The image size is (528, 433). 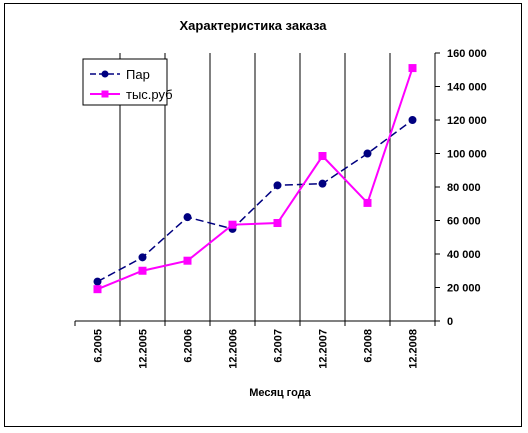 What do you see at coordinates (279, 346) in the screenshot?
I see `x-tick-label: 6.2007` at bounding box center [279, 346].